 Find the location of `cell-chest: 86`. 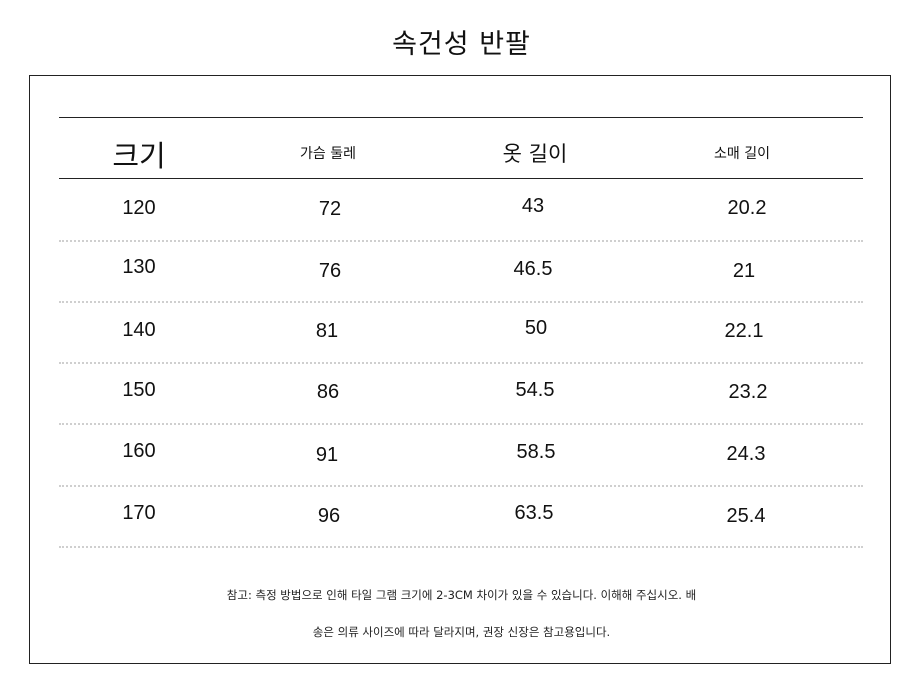

cell-chest: 86 is located at coordinates (328, 392).